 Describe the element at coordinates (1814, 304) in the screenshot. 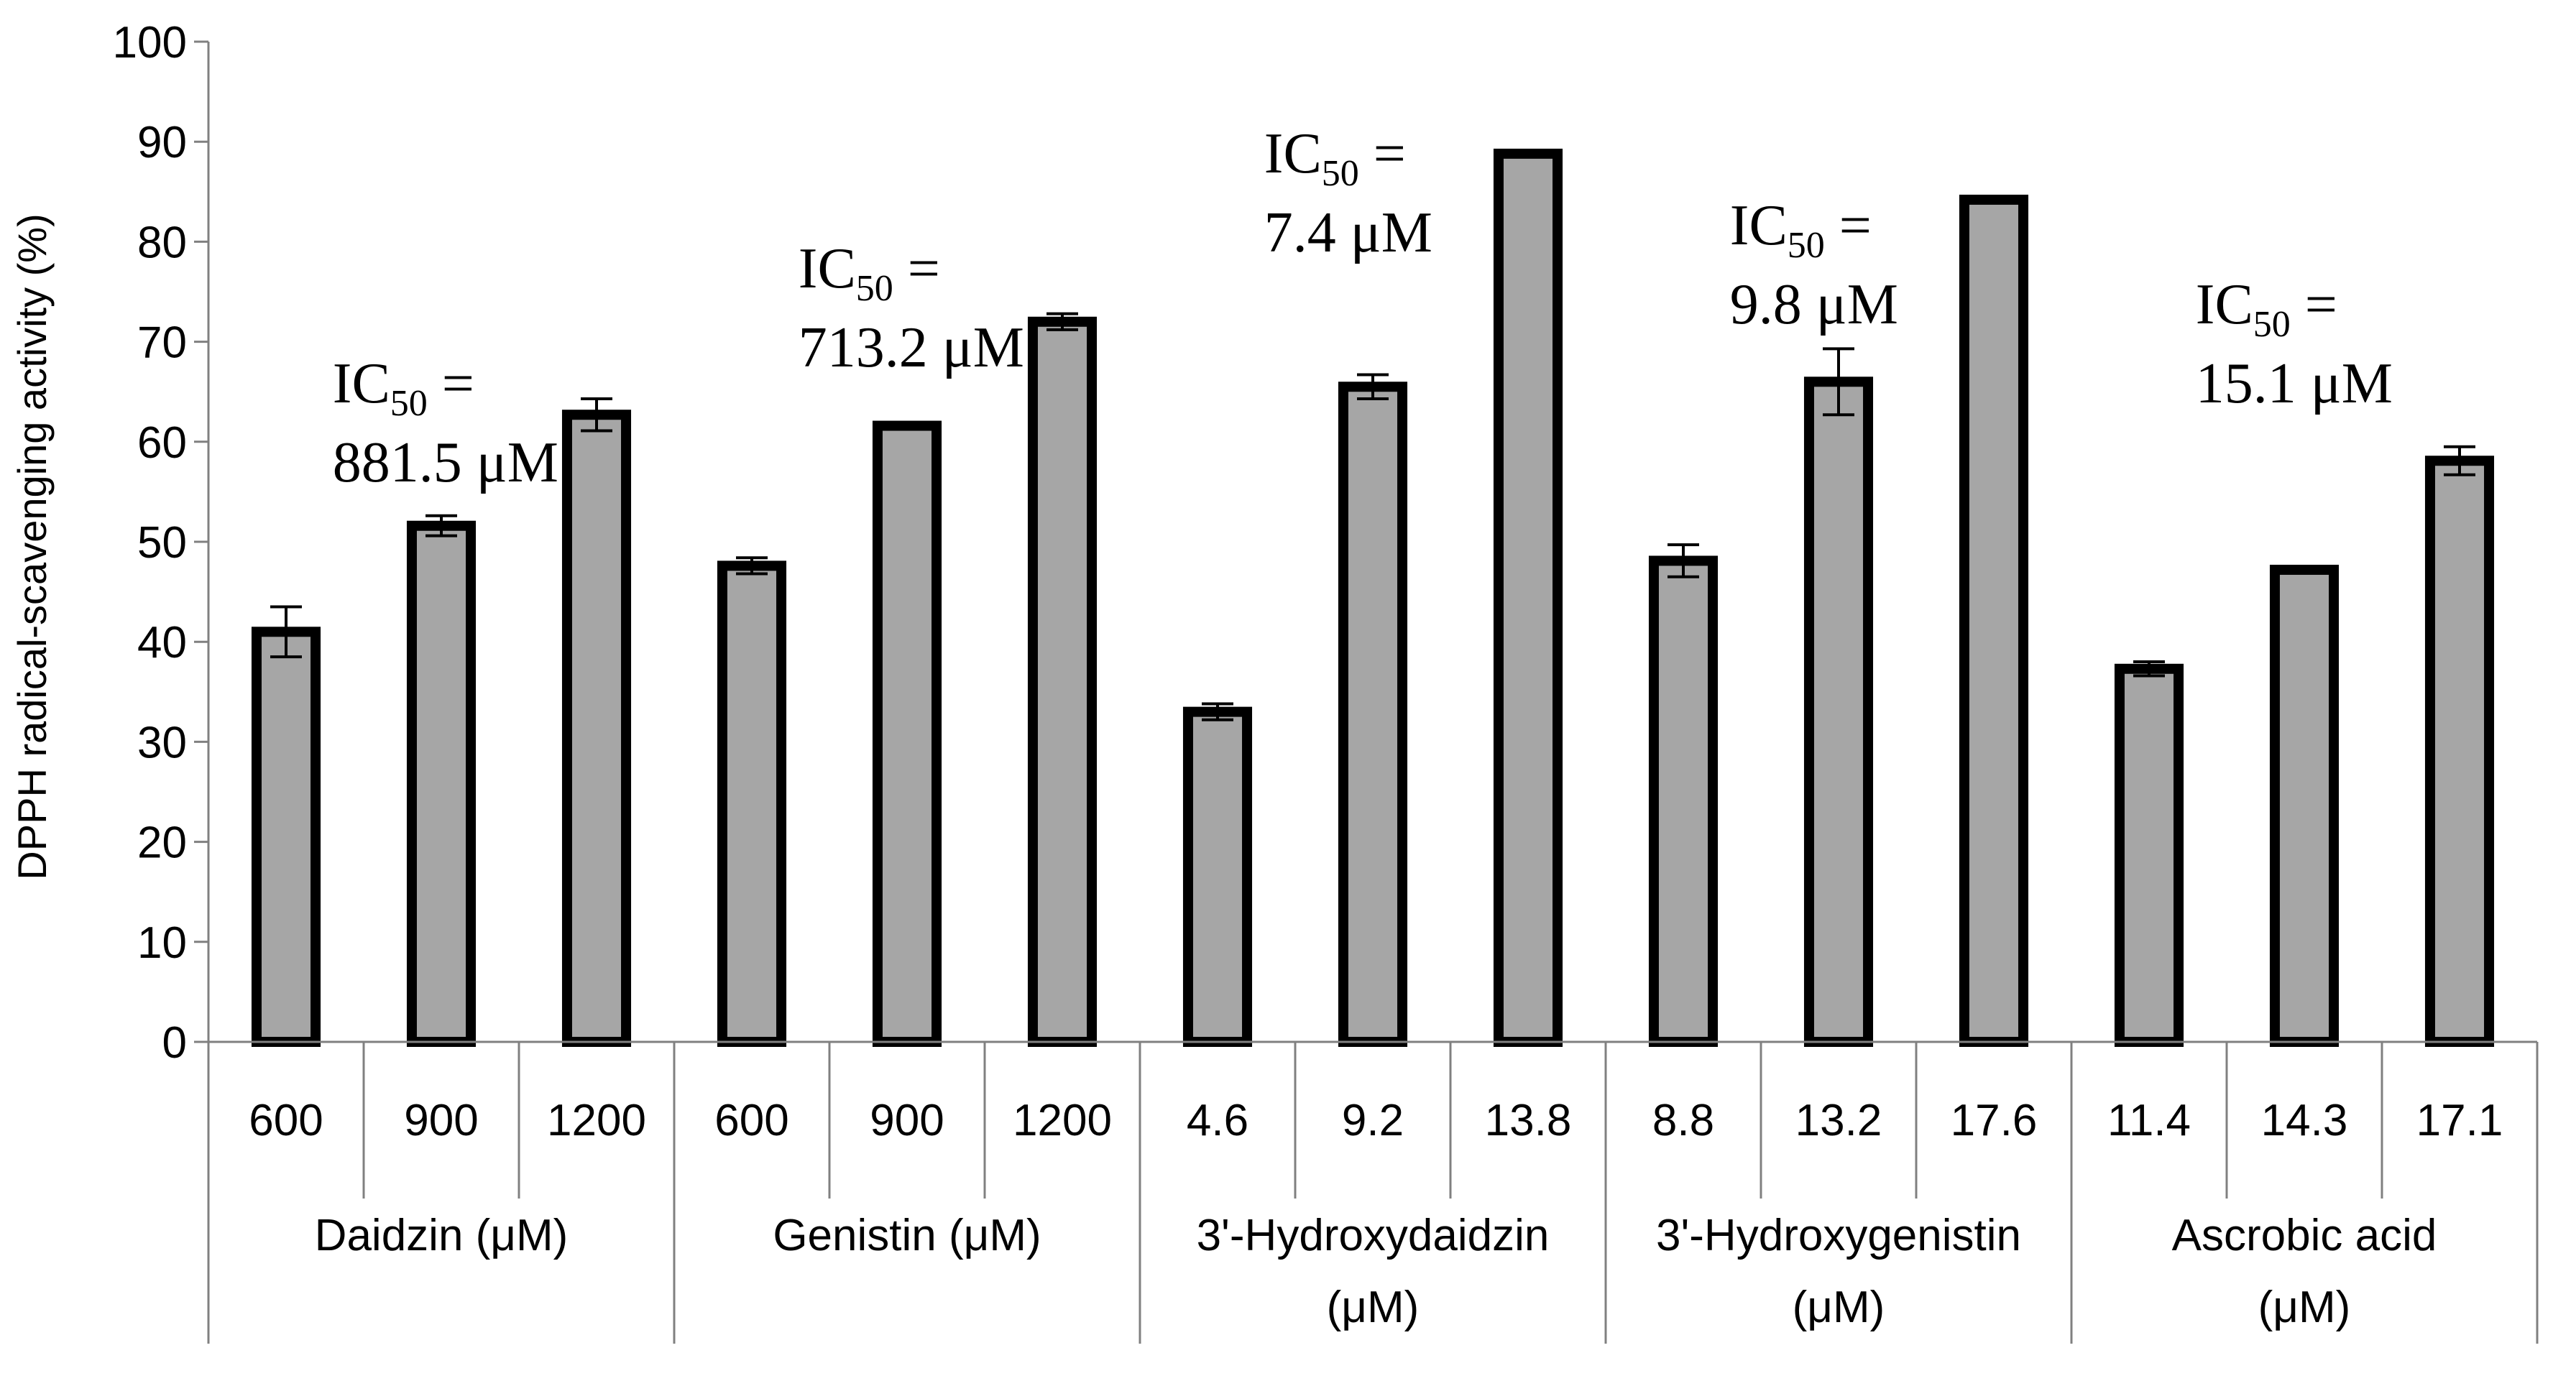

I see `ic50-value: 9.8 μM` at that location.